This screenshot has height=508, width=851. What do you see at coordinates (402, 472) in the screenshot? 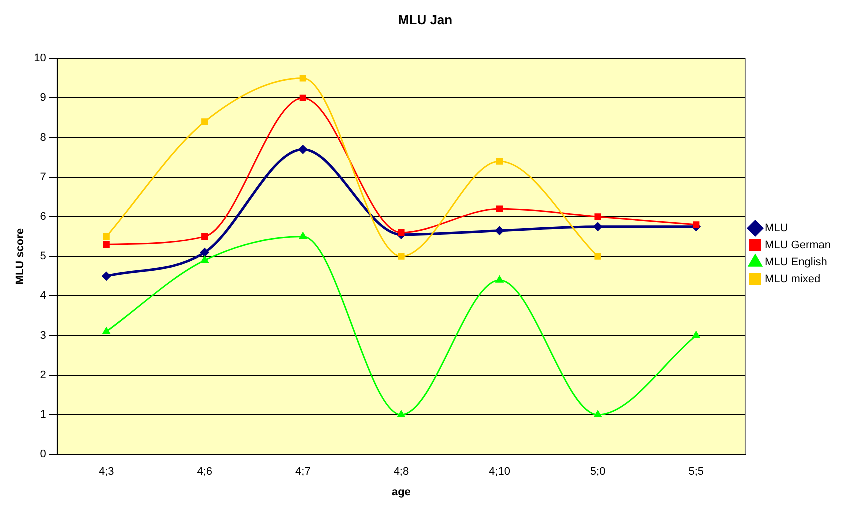
I see `x-tick-label: 4;8` at bounding box center [402, 472].